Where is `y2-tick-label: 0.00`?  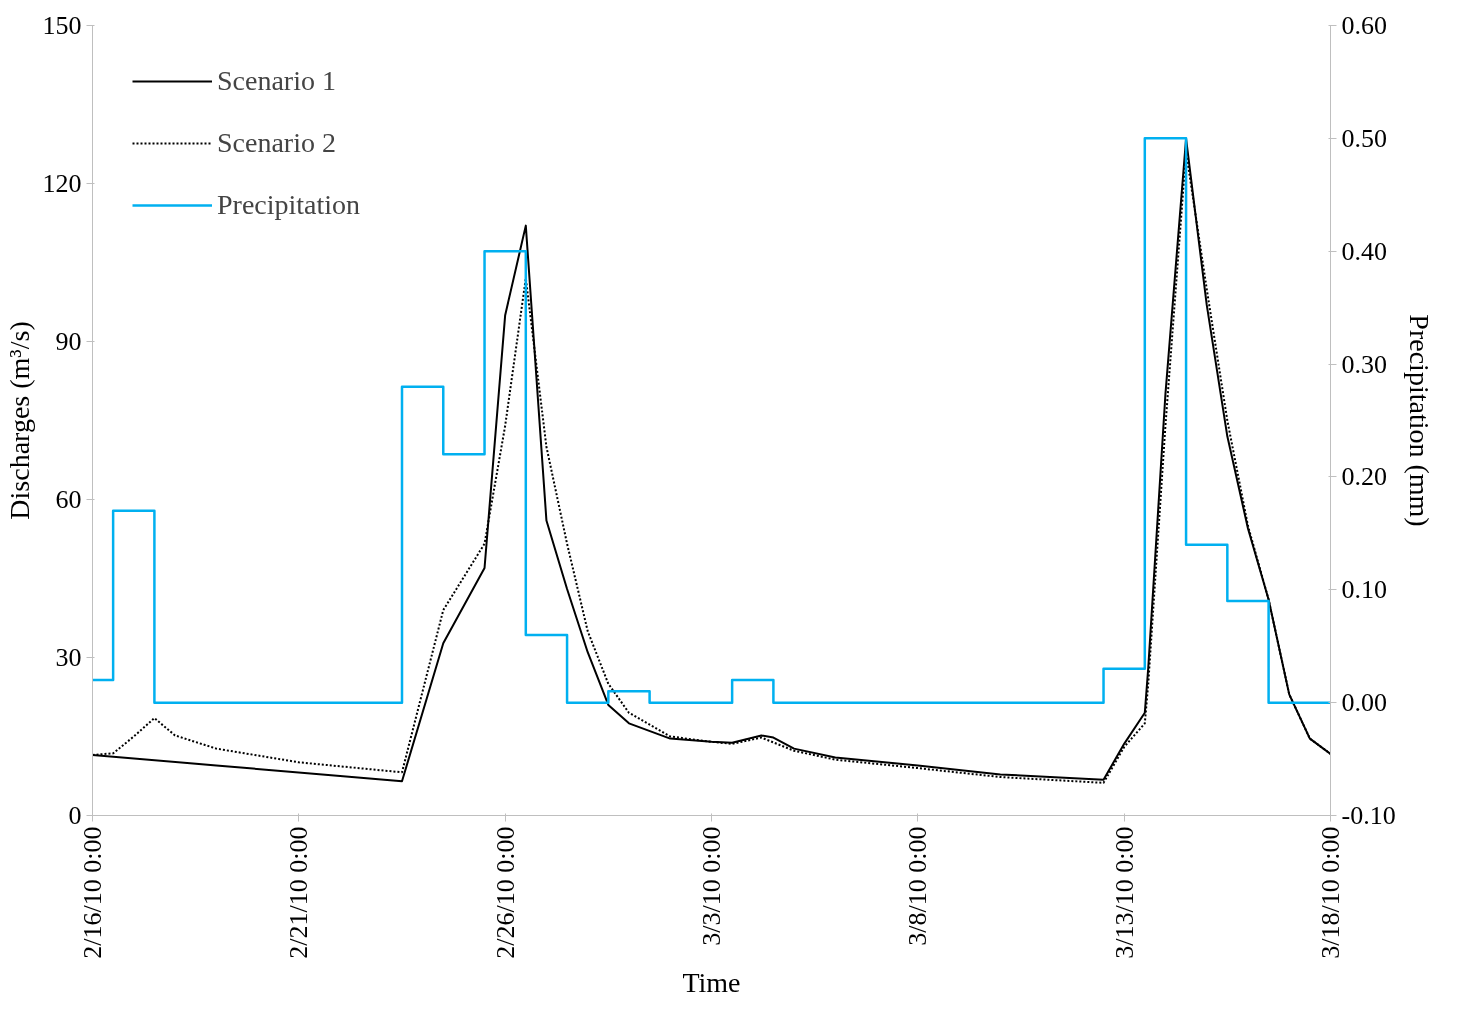
y2-tick-label: 0.00 is located at coordinates (1364, 703).